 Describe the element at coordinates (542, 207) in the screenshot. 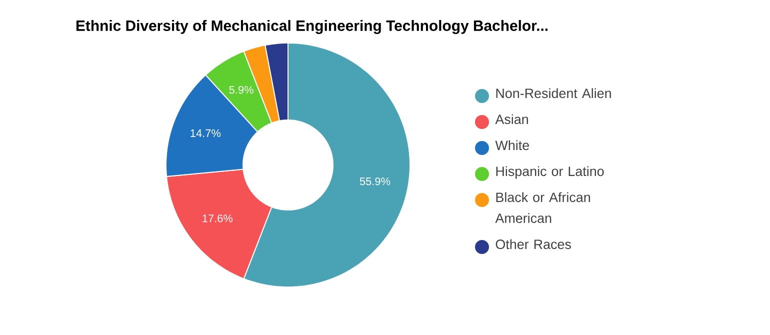

I see `legend-label: Black or African American` at that location.